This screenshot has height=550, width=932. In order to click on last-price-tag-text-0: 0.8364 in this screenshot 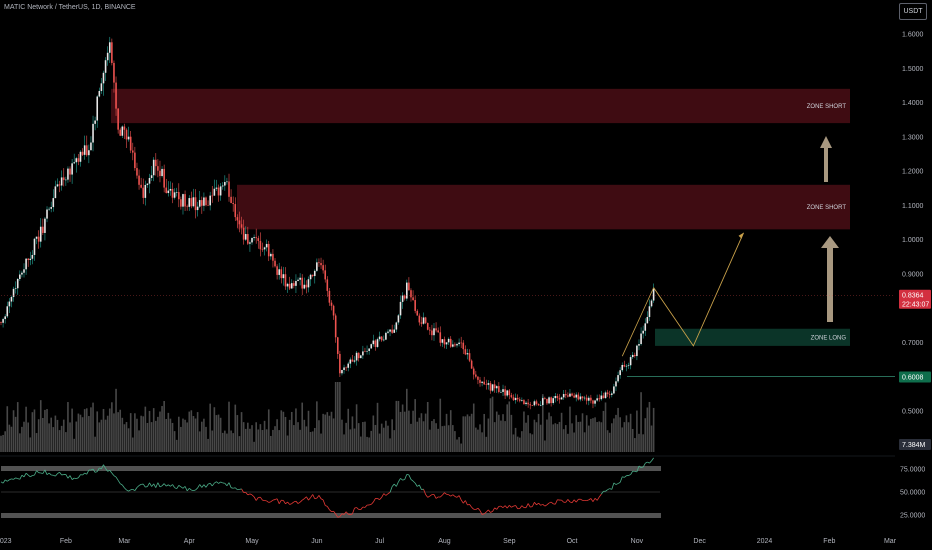, I will do `click(913, 296)`.